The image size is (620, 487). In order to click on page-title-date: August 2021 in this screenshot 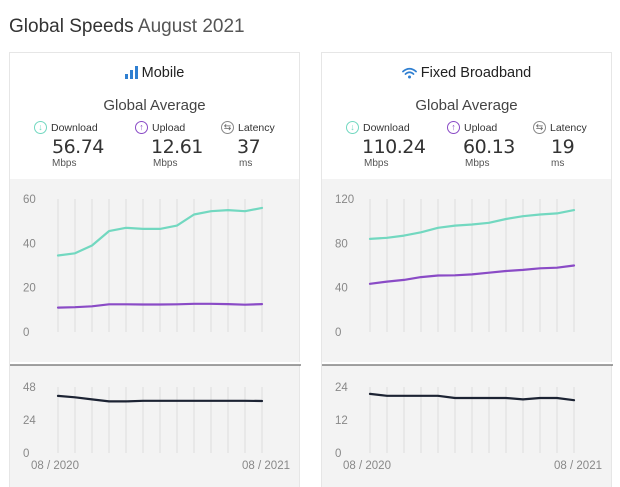, I will do `click(191, 26)`.